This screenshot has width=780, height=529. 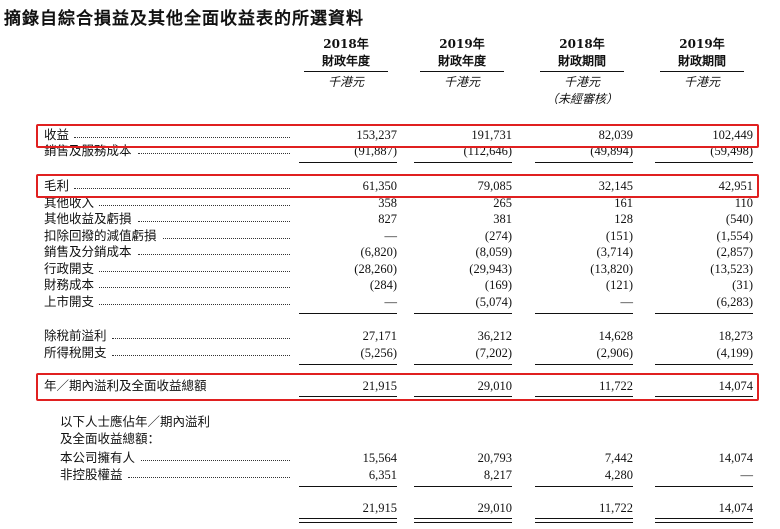 I want to click on value-cell: (6,820), so click(x=378, y=252).